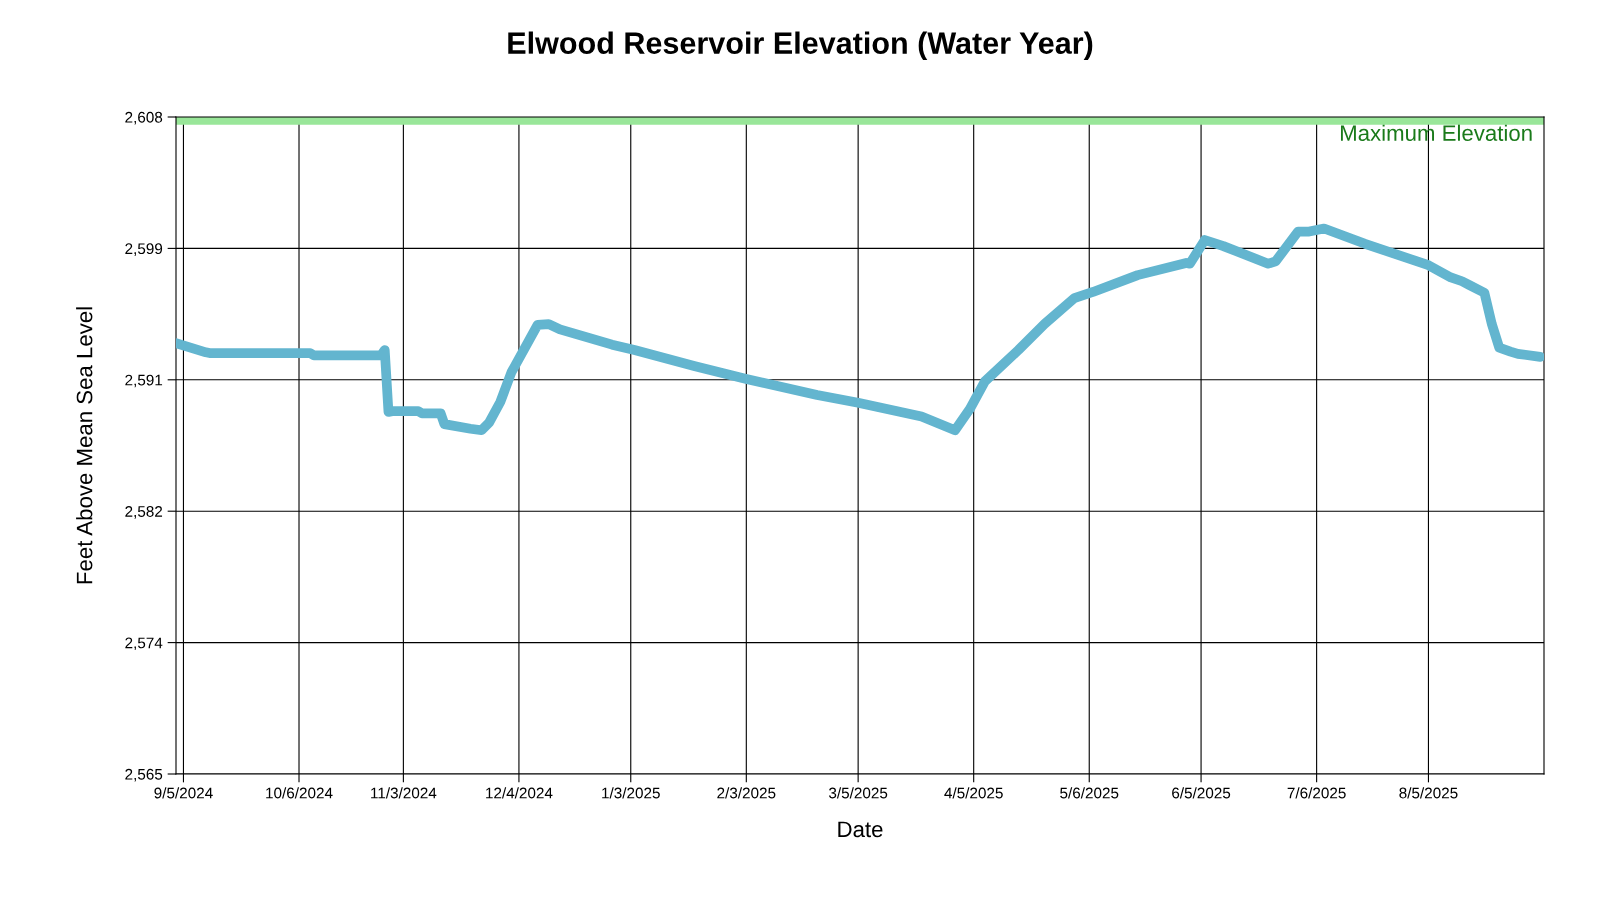 The height and width of the screenshot is (900, 1600). What do you see at coordinates (144, 118) in the screenshot?
I see `y-tick-label: 2,608` at bounding box center [144, 118].